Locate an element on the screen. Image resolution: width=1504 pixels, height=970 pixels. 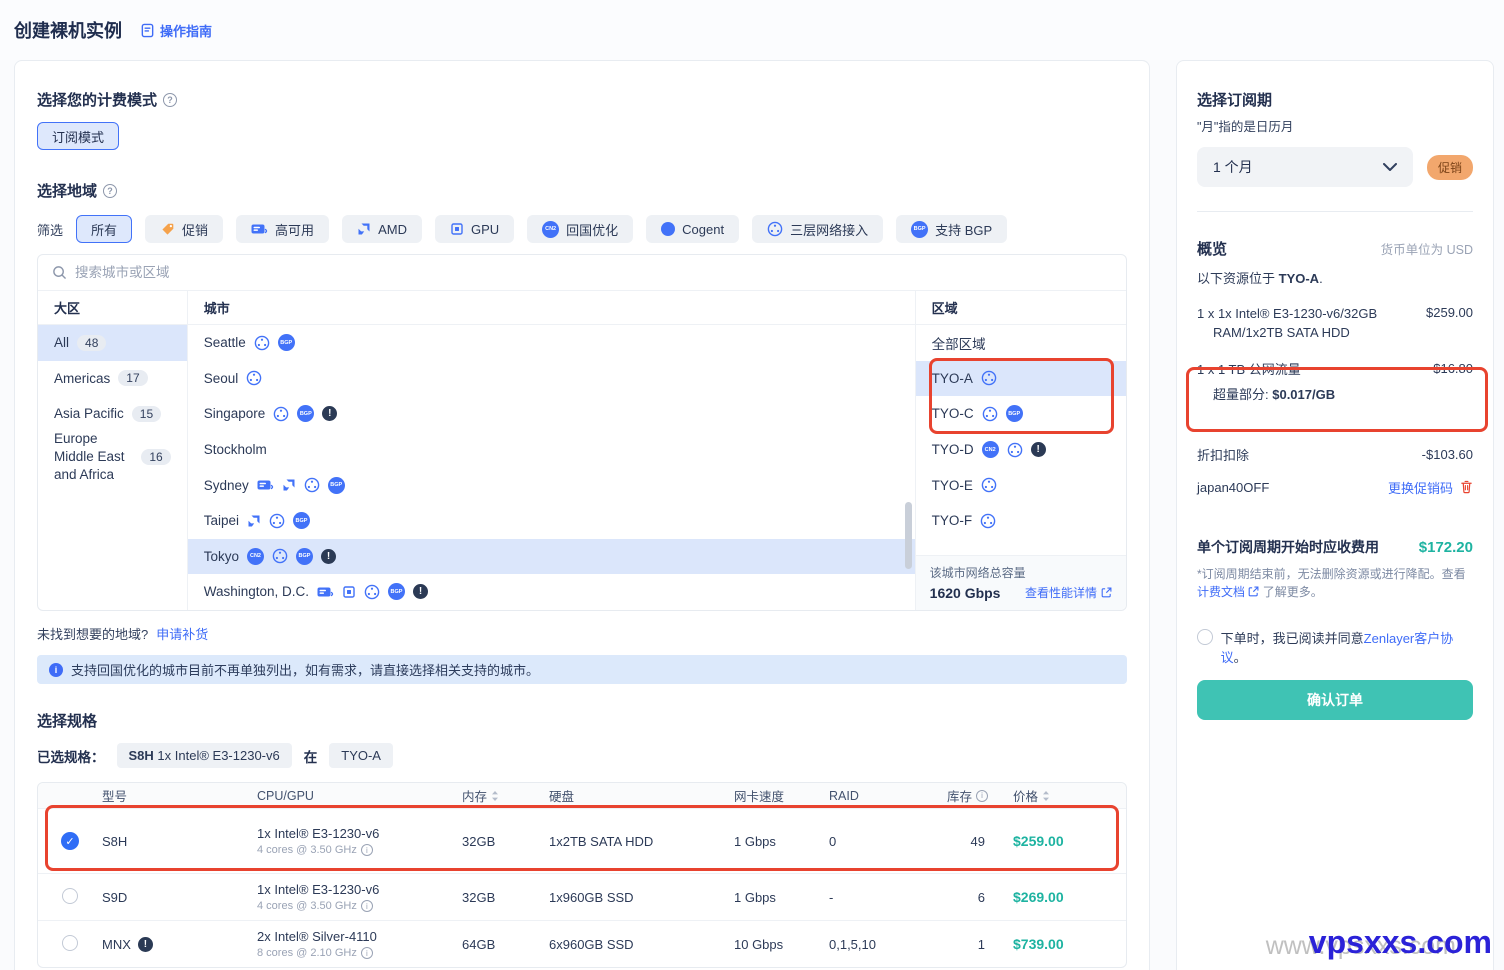
customer-agreement-link: Zenlayer客户协议 is located at coordinates (1337, 647).